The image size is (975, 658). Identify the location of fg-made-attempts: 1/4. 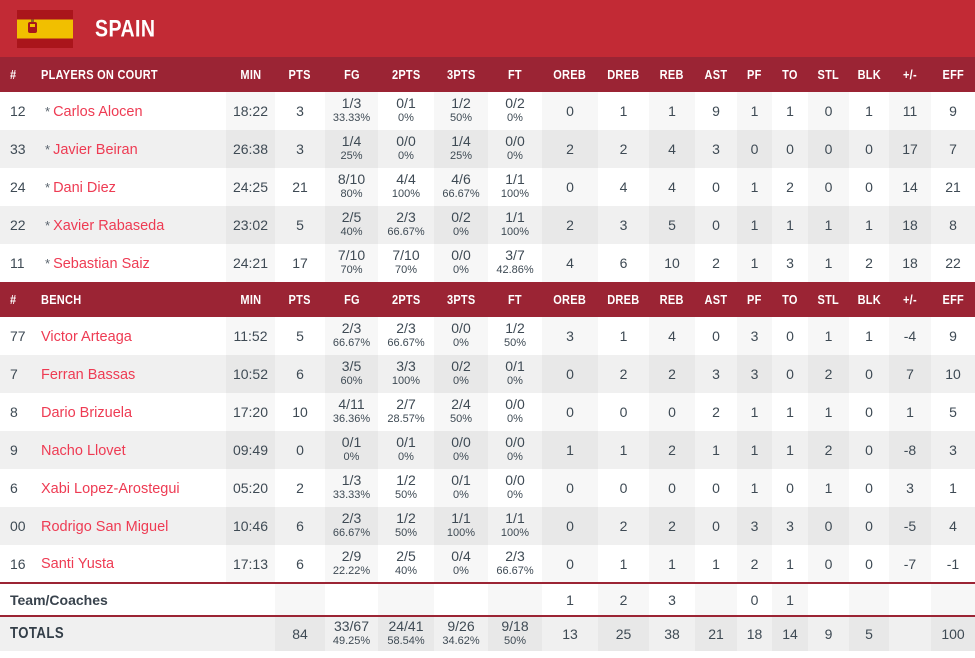
(351, 141).